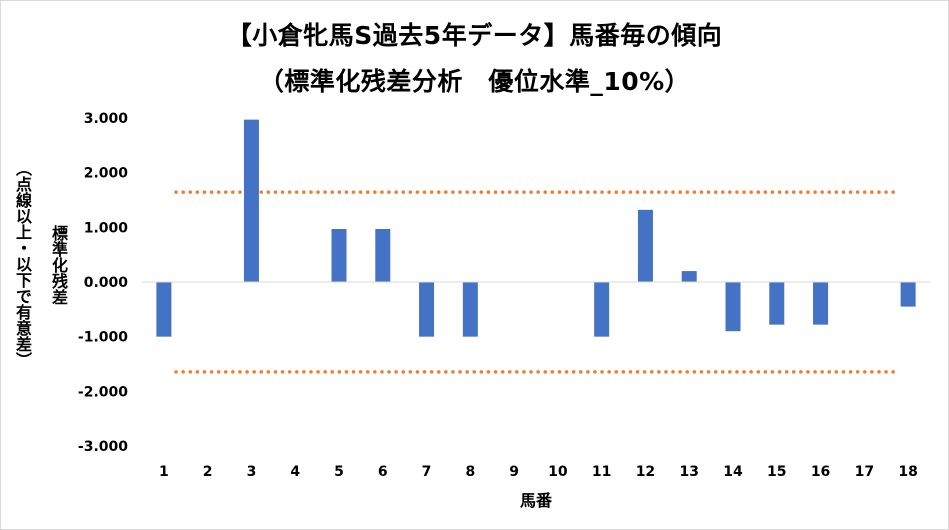 This screenshot has width=949, height=530. I want to click on y-tick-label: -1.000, so click(103, 338).